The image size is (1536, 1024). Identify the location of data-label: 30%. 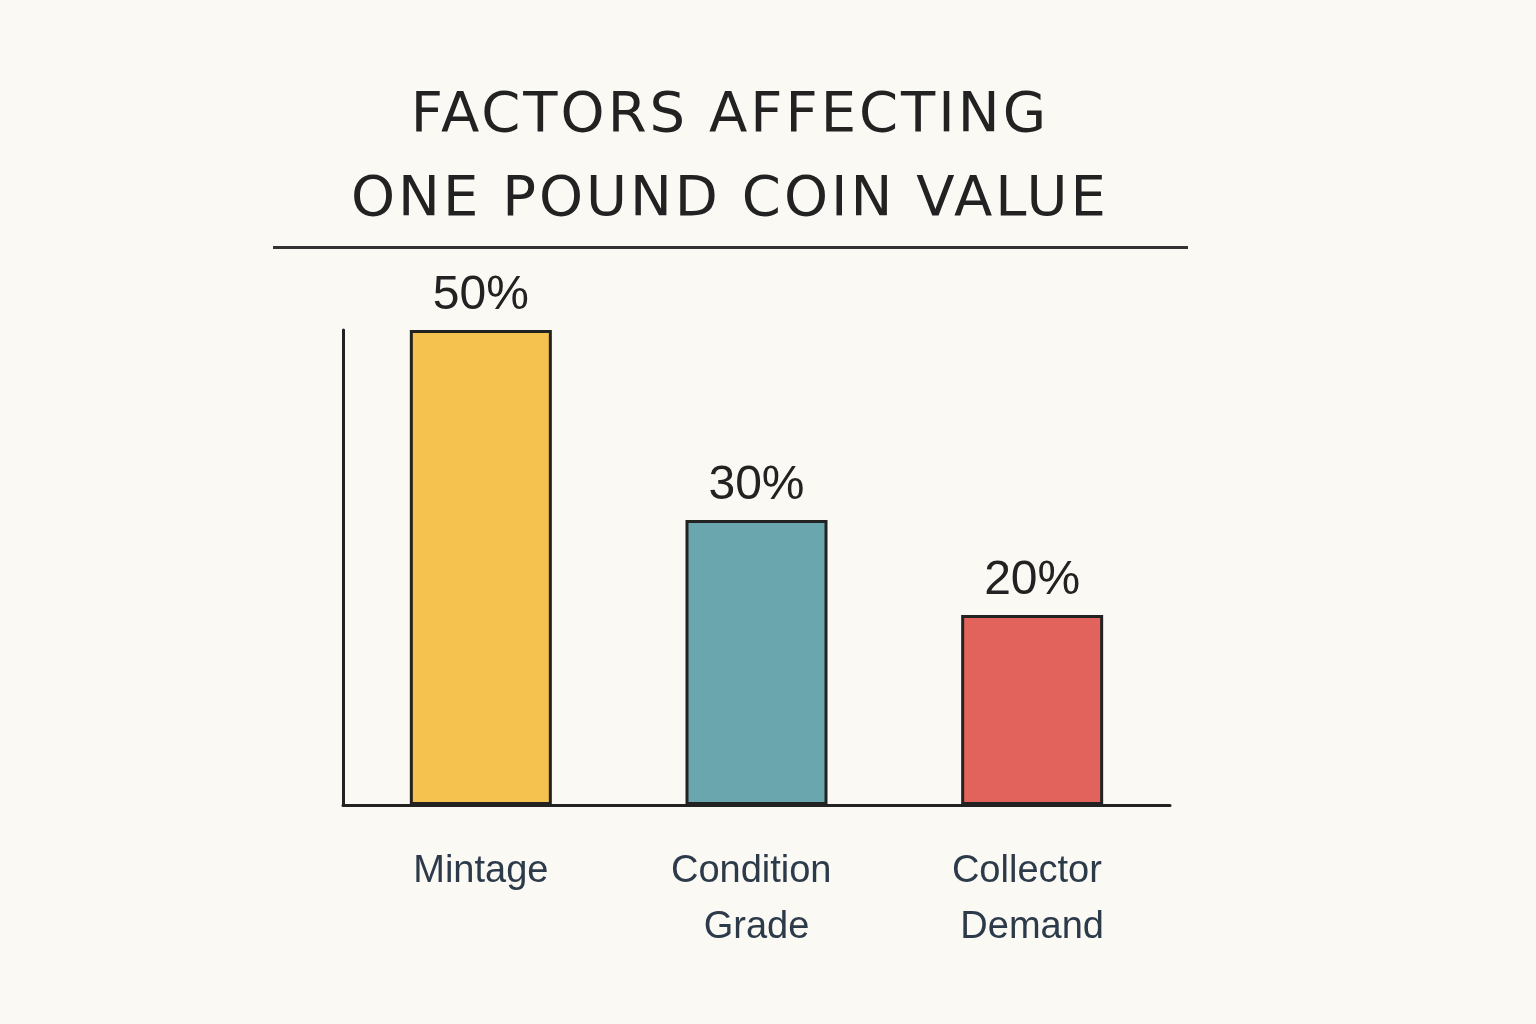
(756, 482).